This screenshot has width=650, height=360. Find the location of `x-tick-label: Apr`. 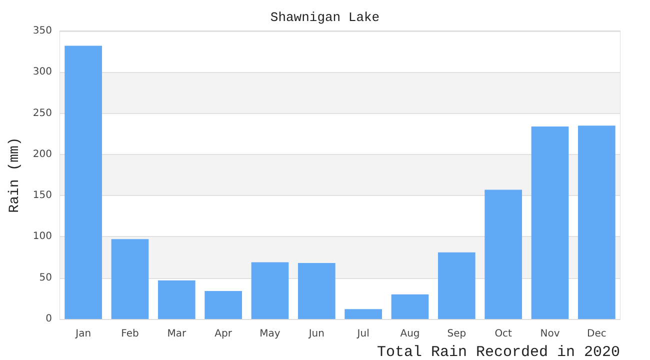

x-tick-label: Apr is located at coordinates (223, 334).